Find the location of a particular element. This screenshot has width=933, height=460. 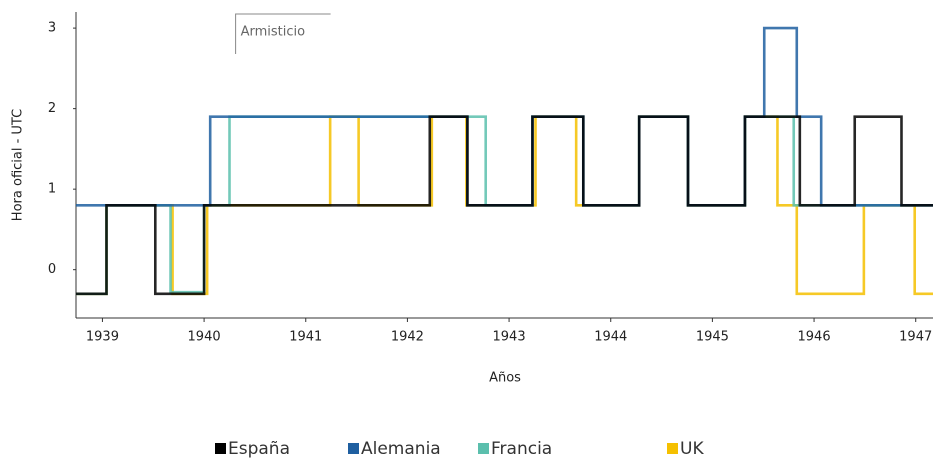

y-tick-label: 0 is located at coordinates (52, 269).